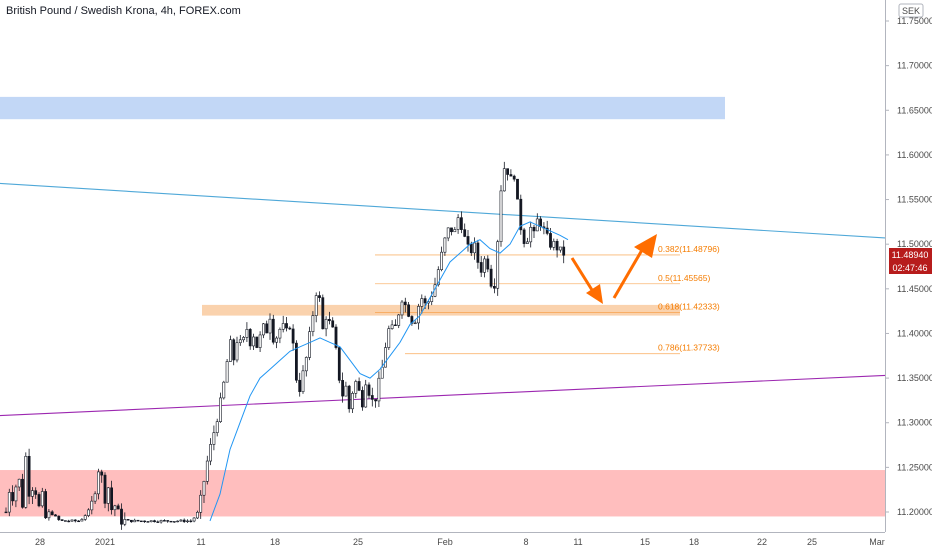 This screenshot has height=550, width=932. What do you see at coordinates (910, 255) in the screenshot?
I see `current-price-label: 11.48940` at bounding box center [910, 255].